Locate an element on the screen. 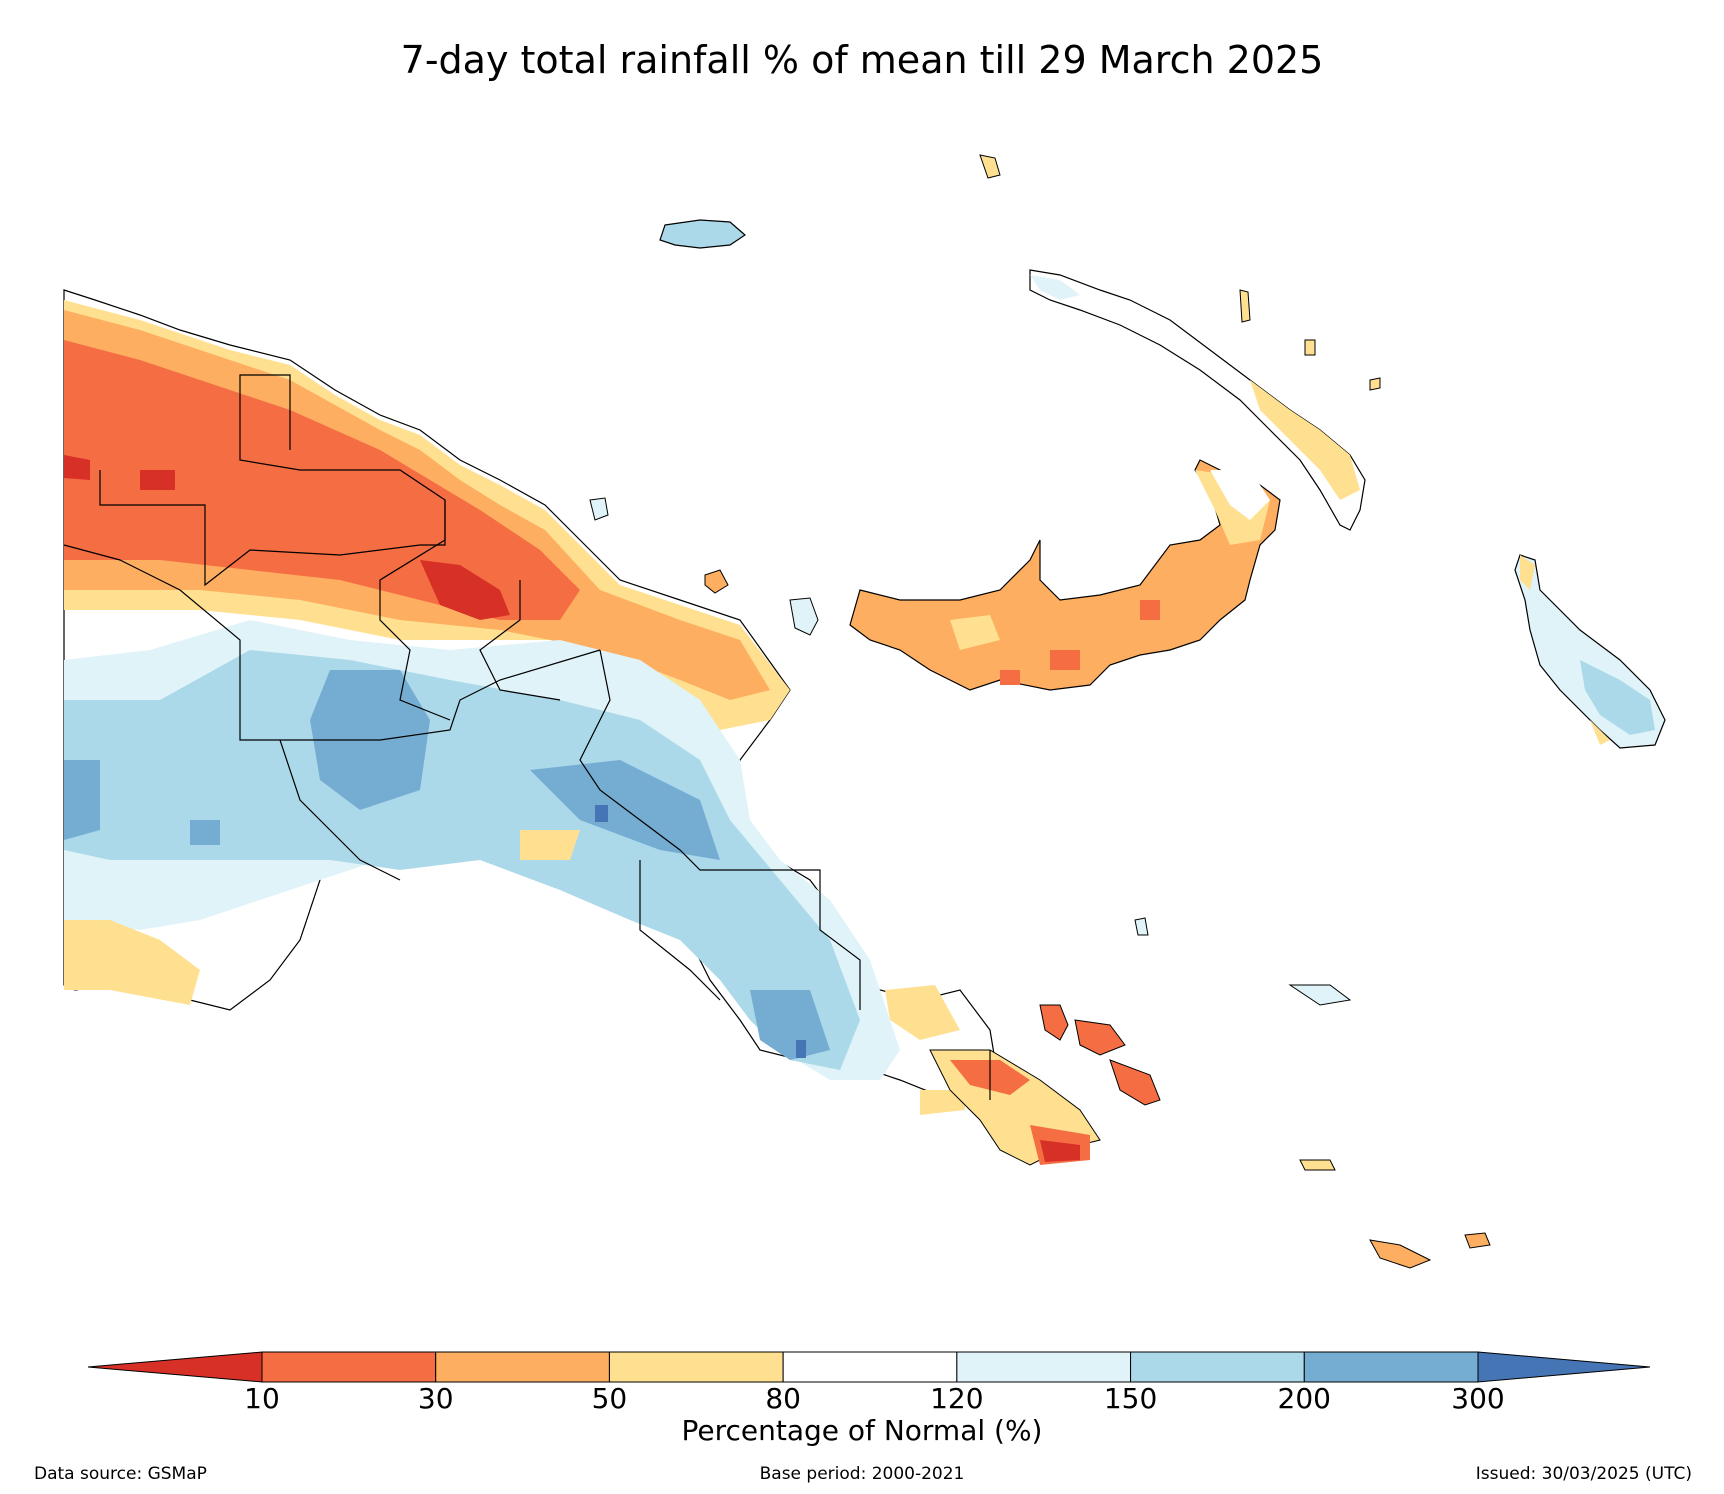 This screenshot has width=1724, height=1494. karkar-island is located at coordinates (599, 509).